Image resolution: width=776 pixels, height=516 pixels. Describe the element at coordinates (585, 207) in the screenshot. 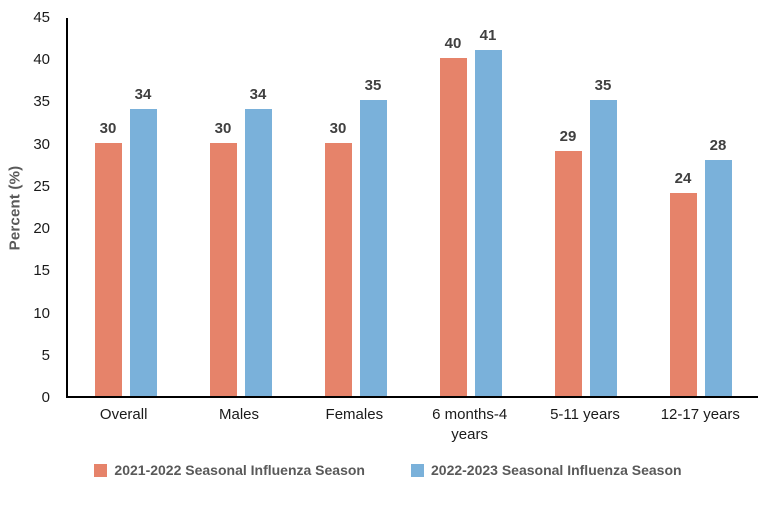

I see `bar-group-5: 29 35` at that location.